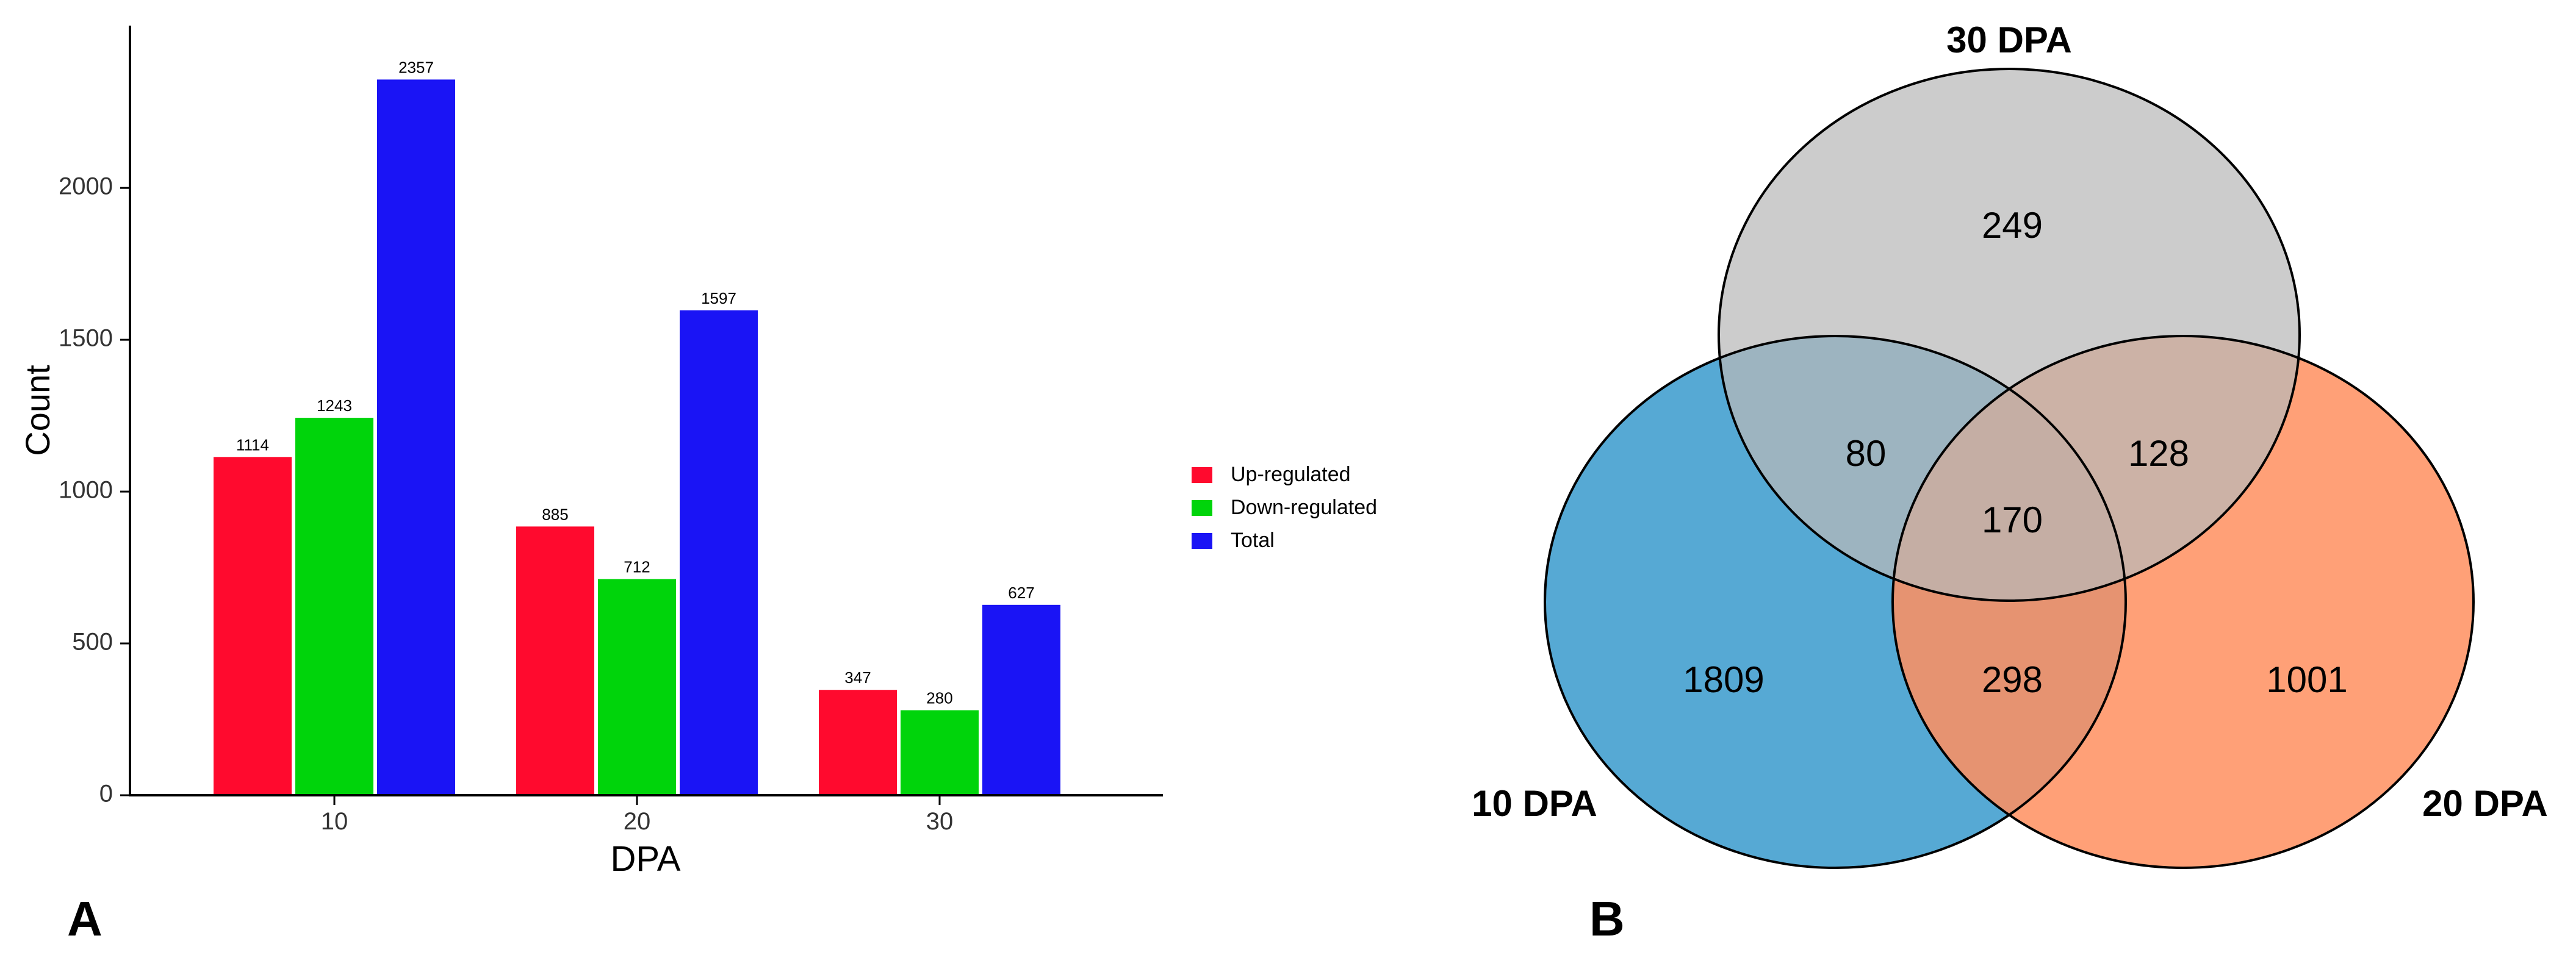 Image resolution: width=2576 pixels, height=966 pixels. Describe the element at coordinates (1866, 453) in the screenshot. I see `venn-count-10-and-30: 80` at that location.